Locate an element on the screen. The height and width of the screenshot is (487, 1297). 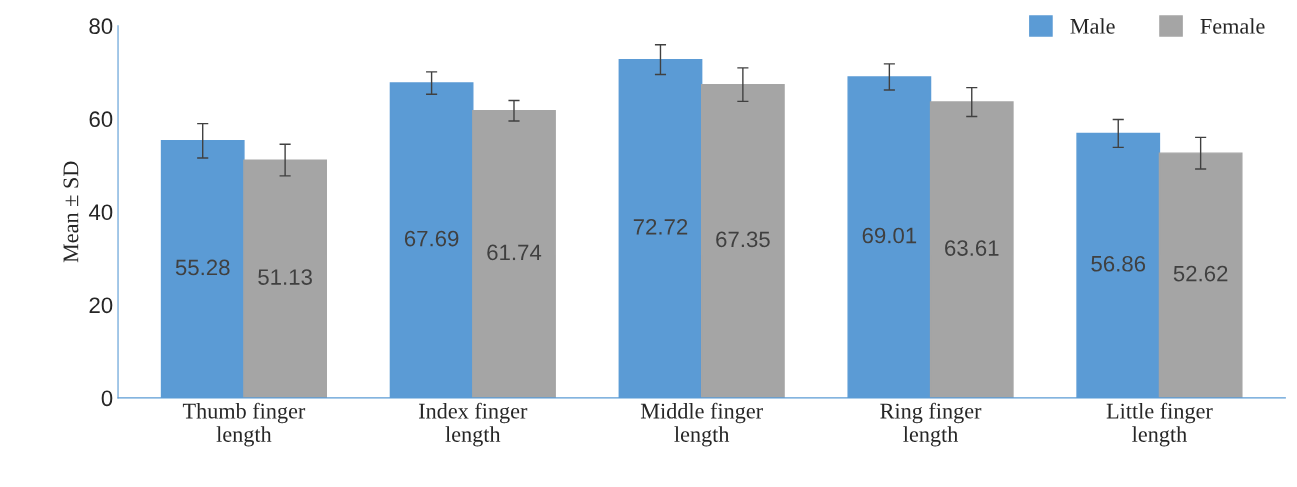
data-label: 72.72 is located at coordinates (660, 227).